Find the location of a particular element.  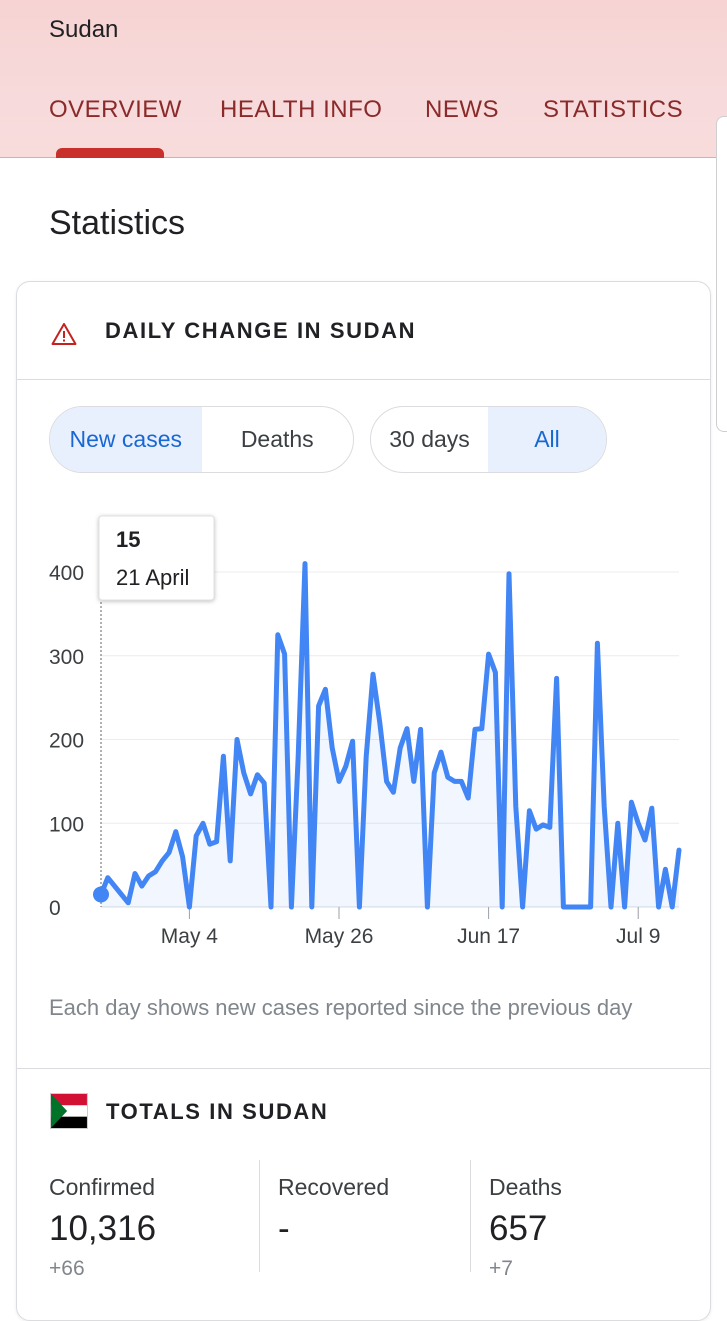

confirmed-stat: Confirmed 10,316 +66 is located at coordinates (102, 1234).